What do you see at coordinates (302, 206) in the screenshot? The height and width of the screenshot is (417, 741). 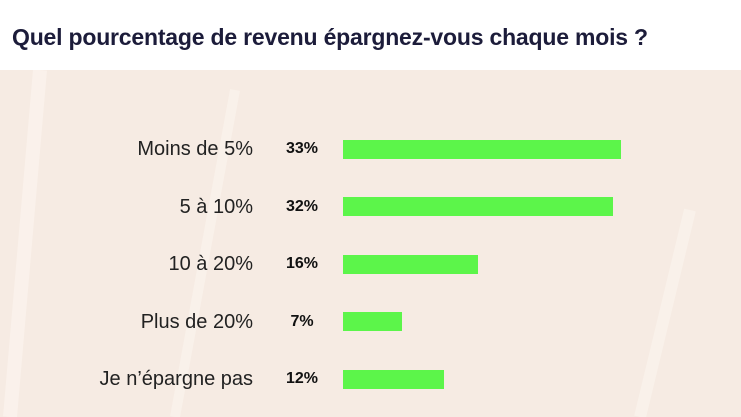 I see `value-label: 32%` at bounding box center [302, 206].